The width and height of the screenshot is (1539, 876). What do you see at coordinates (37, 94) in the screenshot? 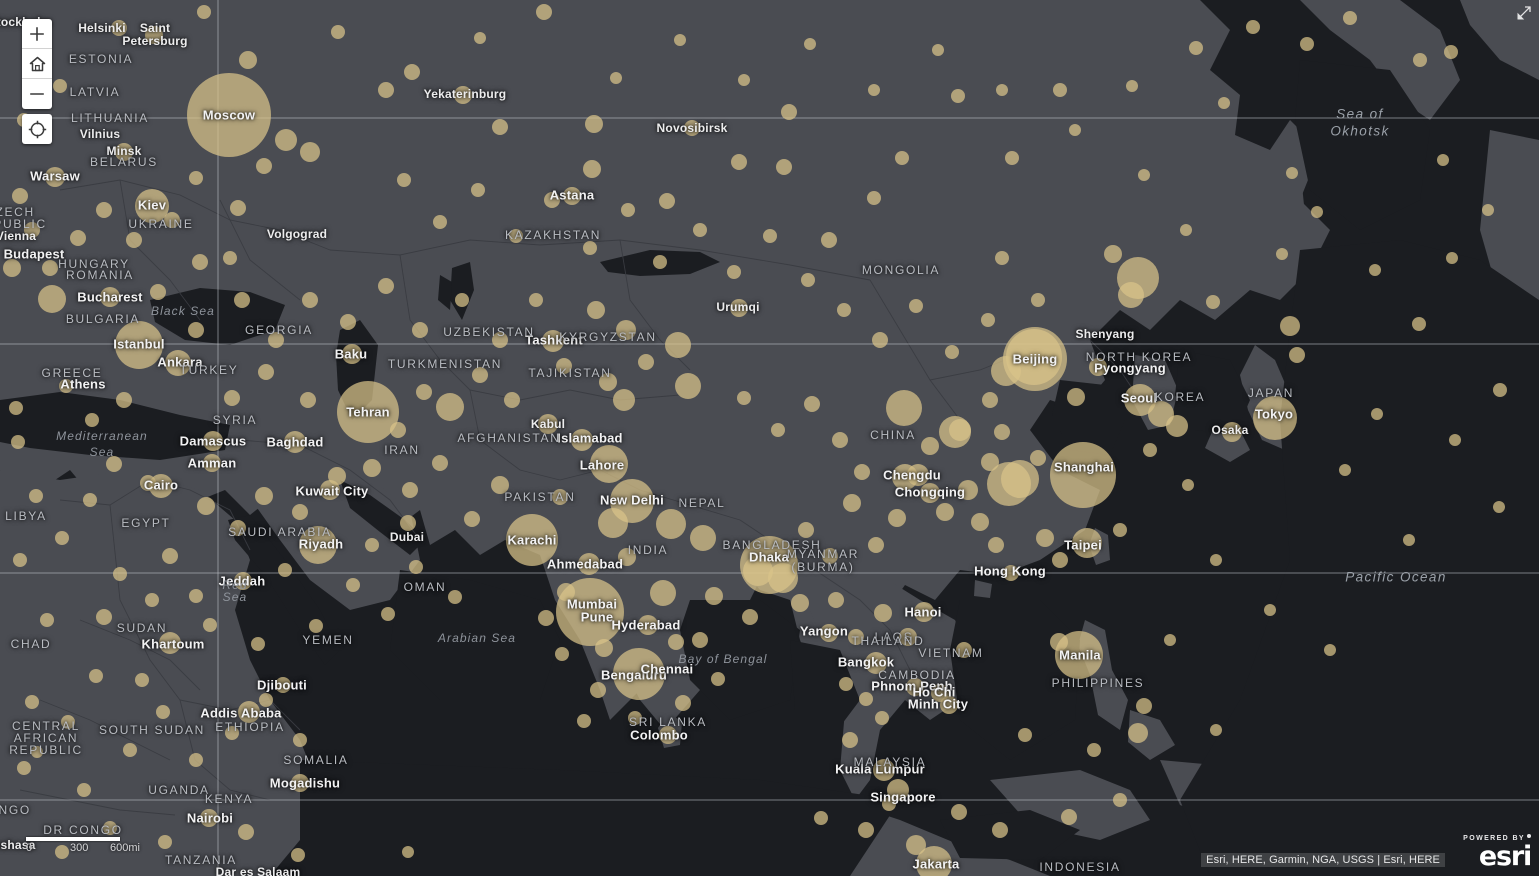
I see `zoom-out-button` at bounding box center [37, 94].